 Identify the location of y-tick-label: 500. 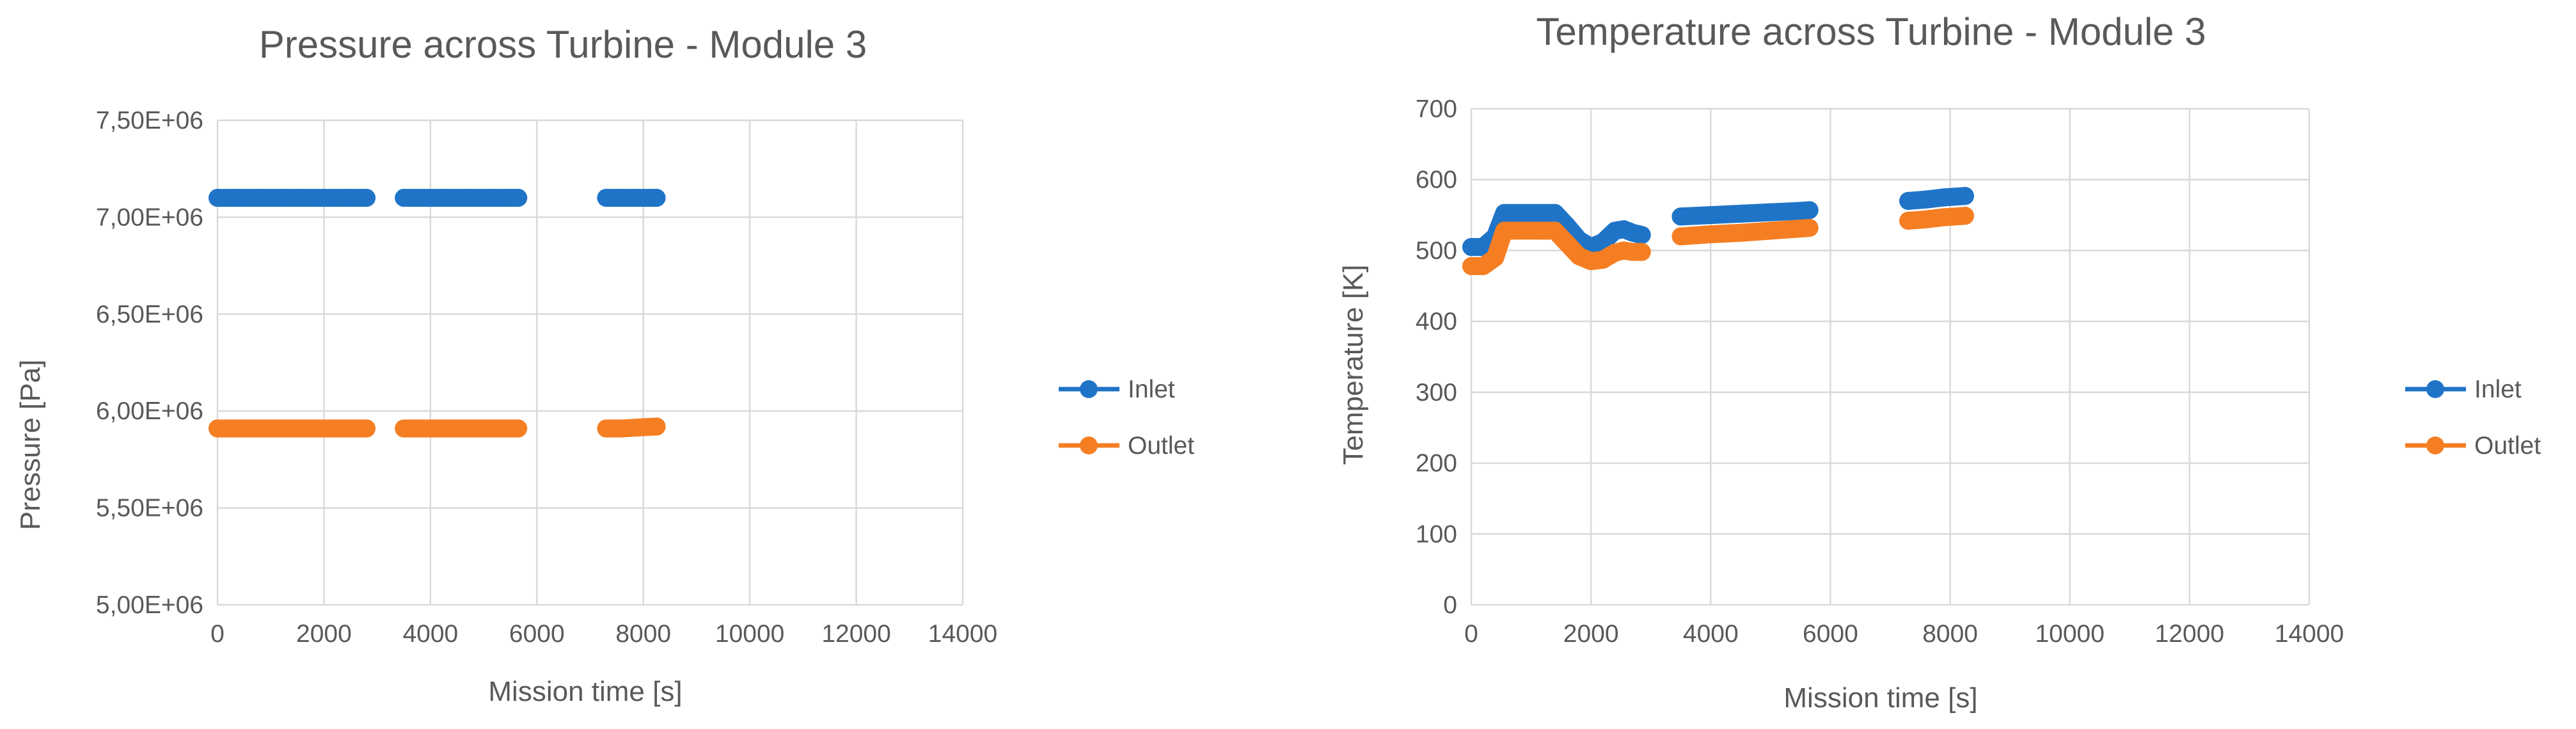
(1436, 250).